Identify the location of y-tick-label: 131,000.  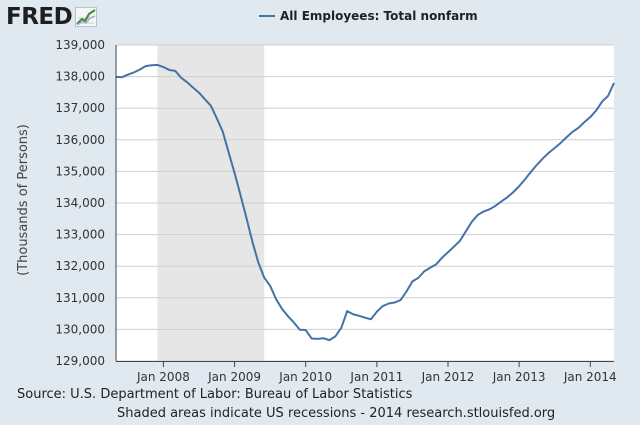
(80, 298).